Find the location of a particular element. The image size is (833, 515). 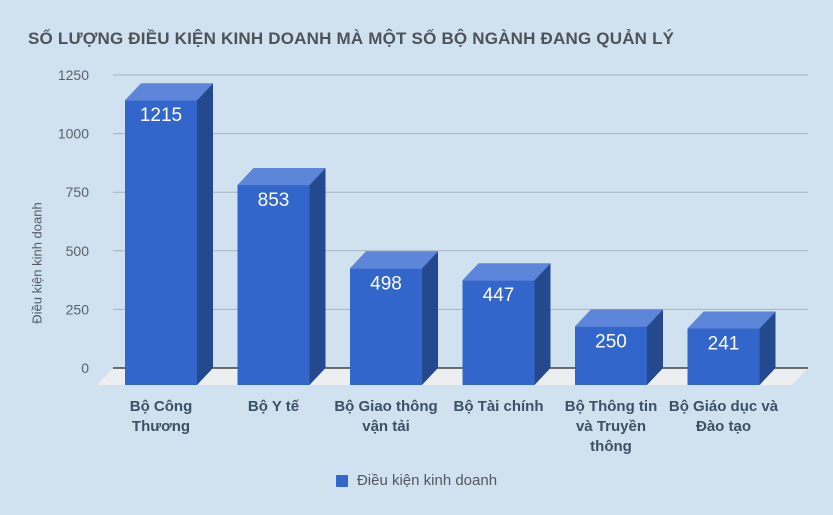

bar-5: 241 is located at coordinates (731, 348).